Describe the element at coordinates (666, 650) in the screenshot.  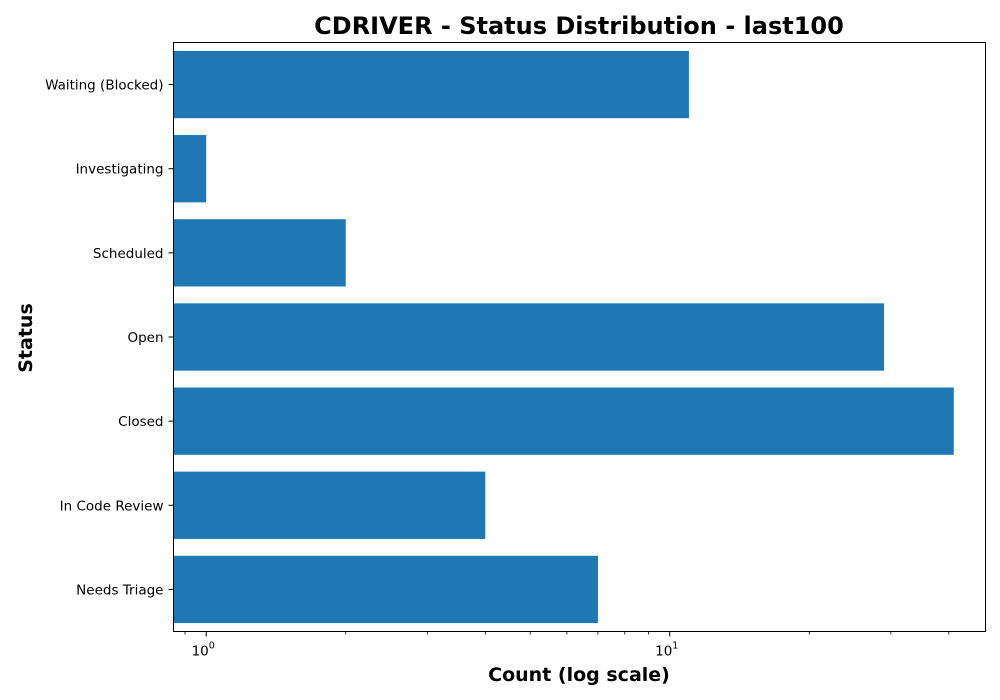
I see `x-tick-label: 10¹` at that location.